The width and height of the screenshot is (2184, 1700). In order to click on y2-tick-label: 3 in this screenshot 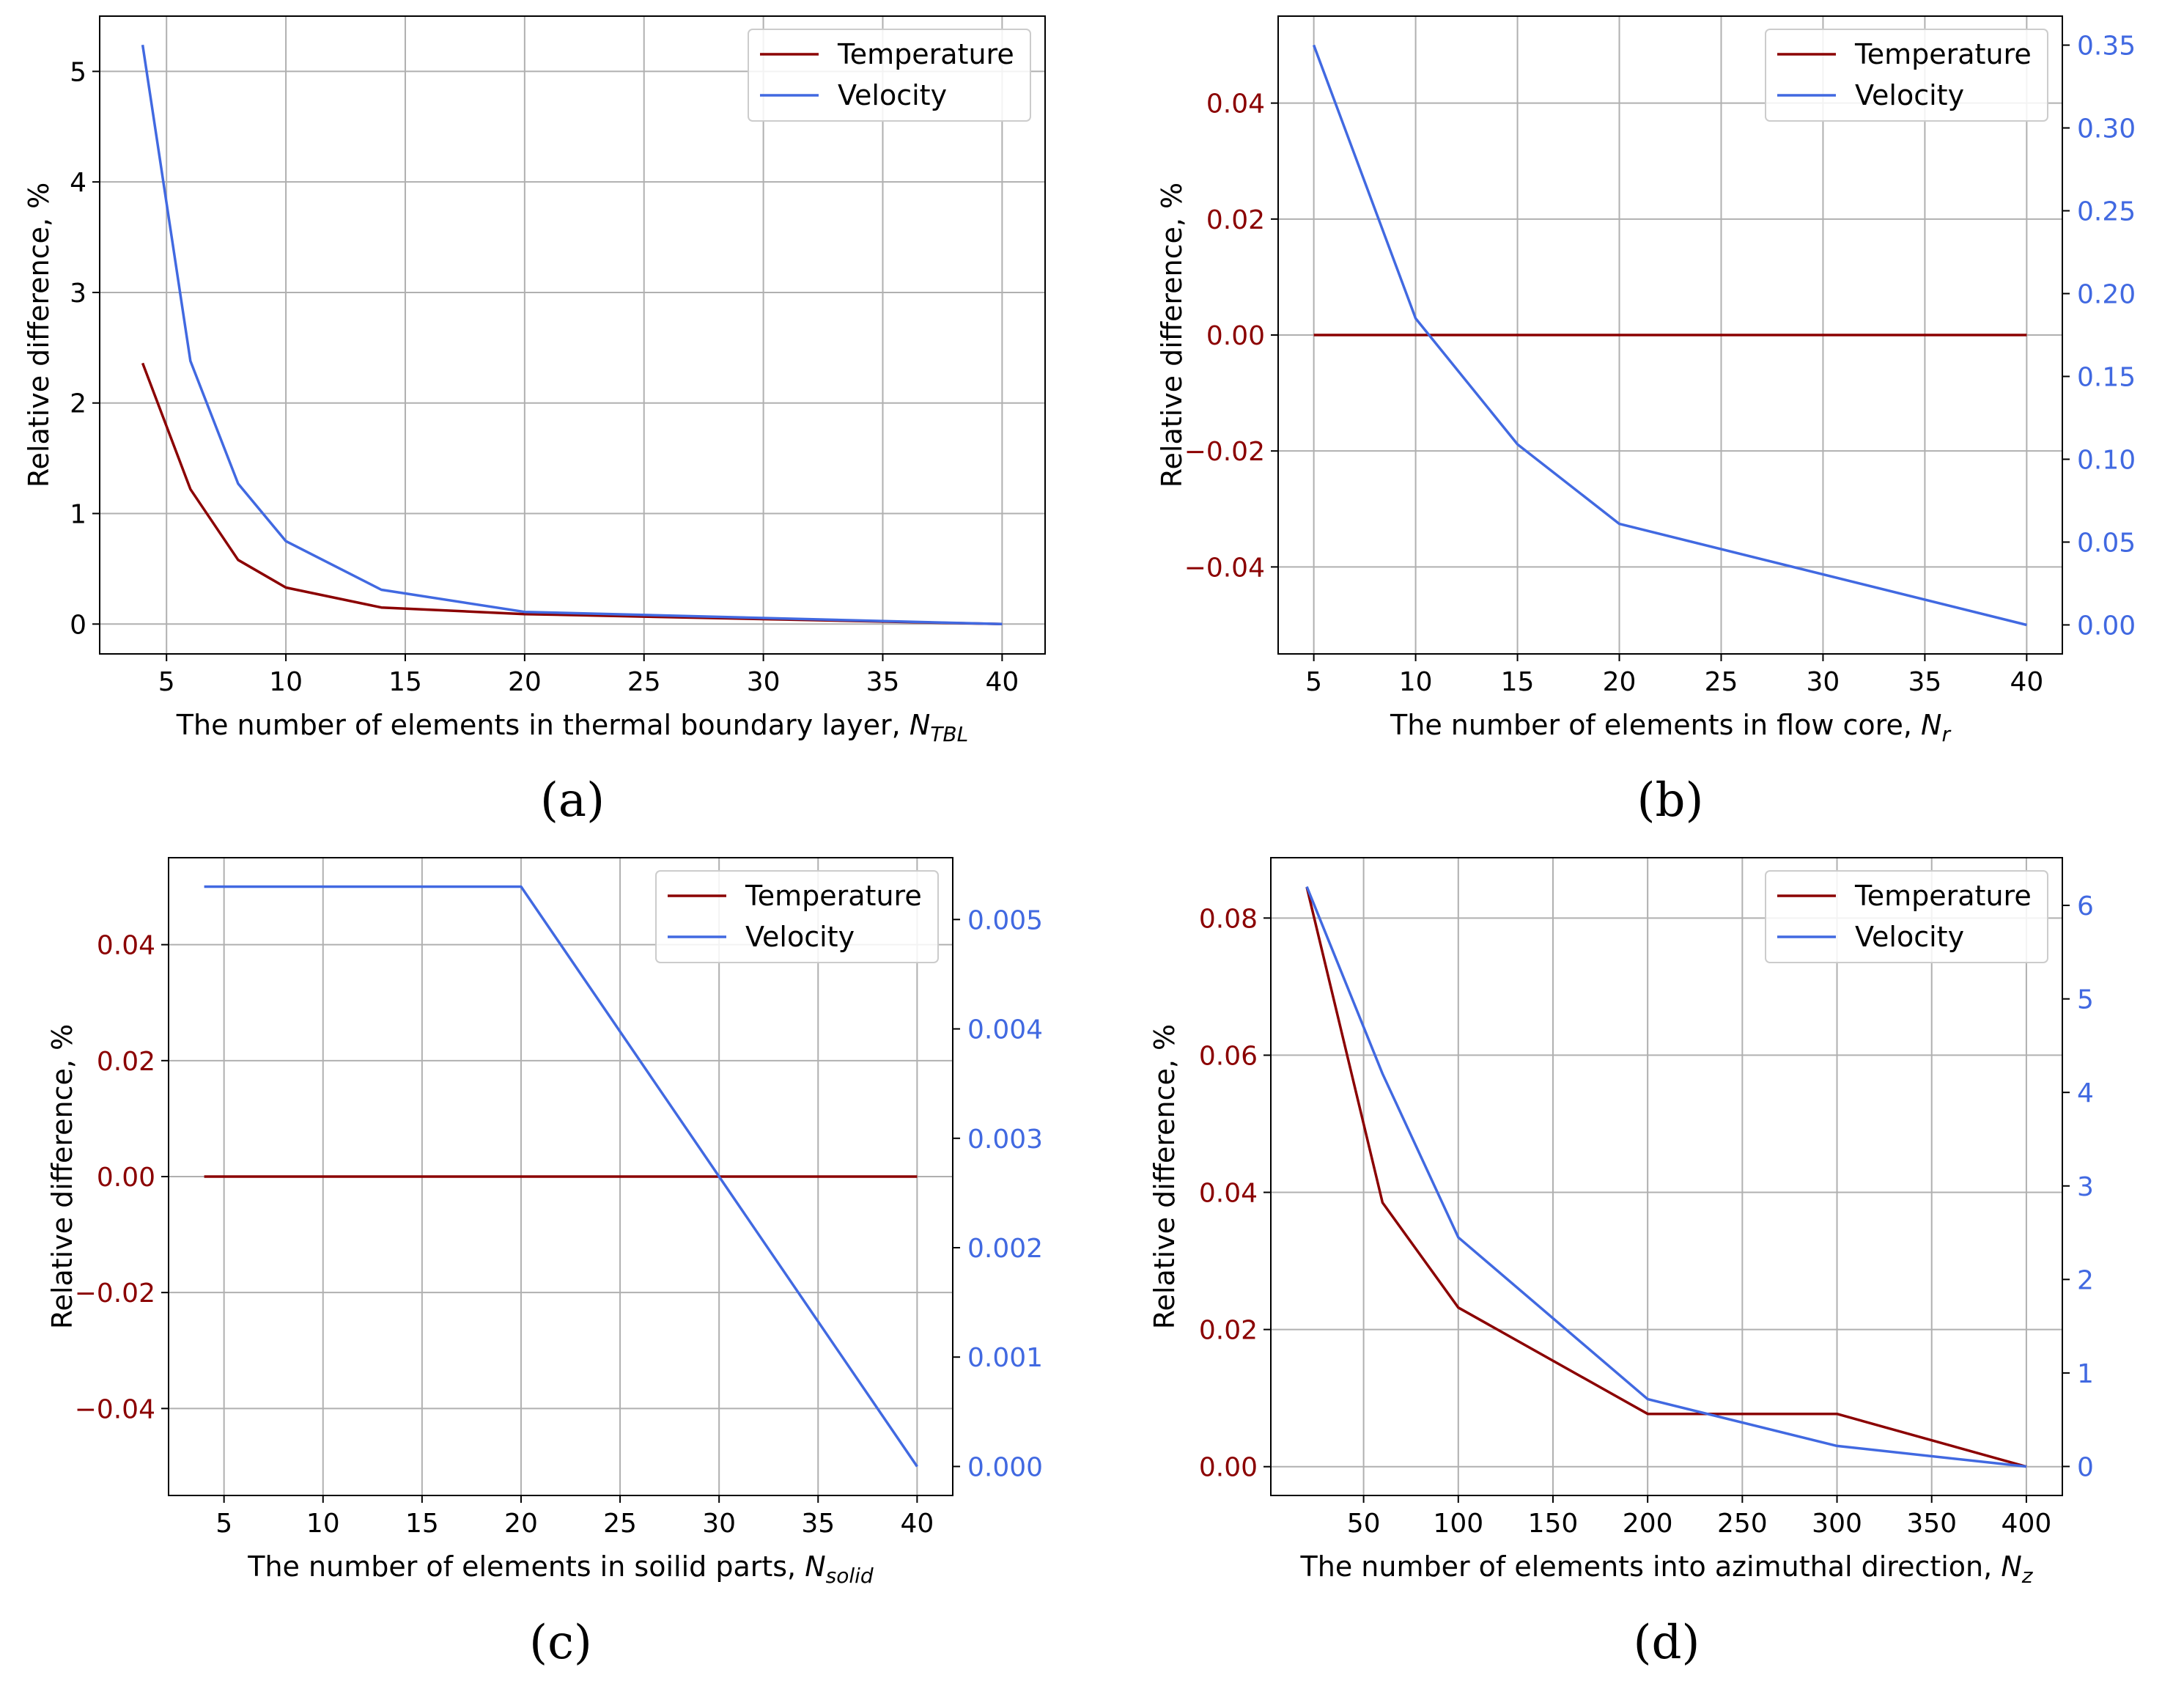, I will do `click(2085, 1187)`.